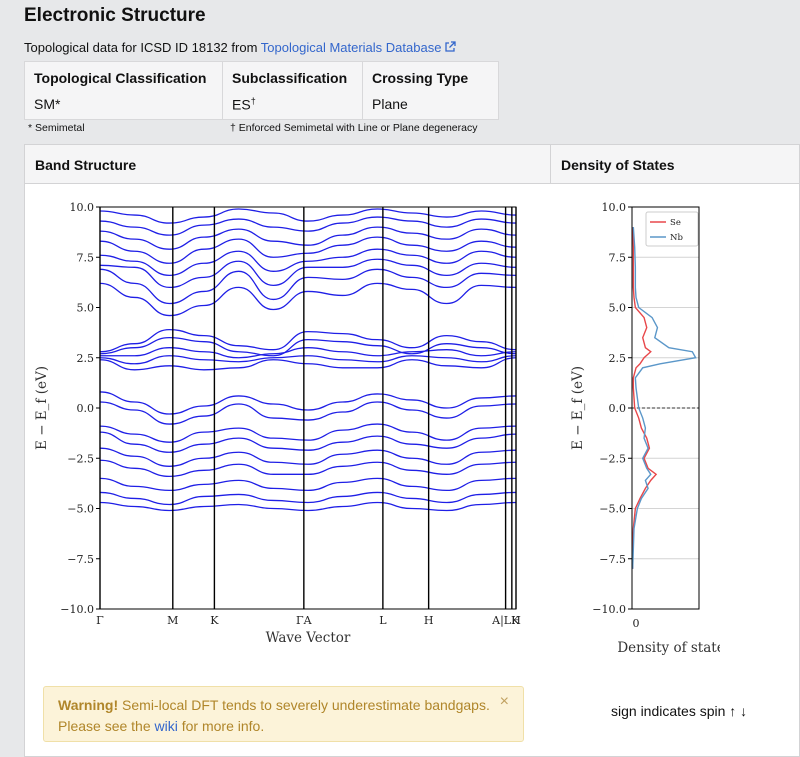 The width and height of the screenshot is (800, 757). I want to click on warning-strong: Warning!, so click(88, 705).